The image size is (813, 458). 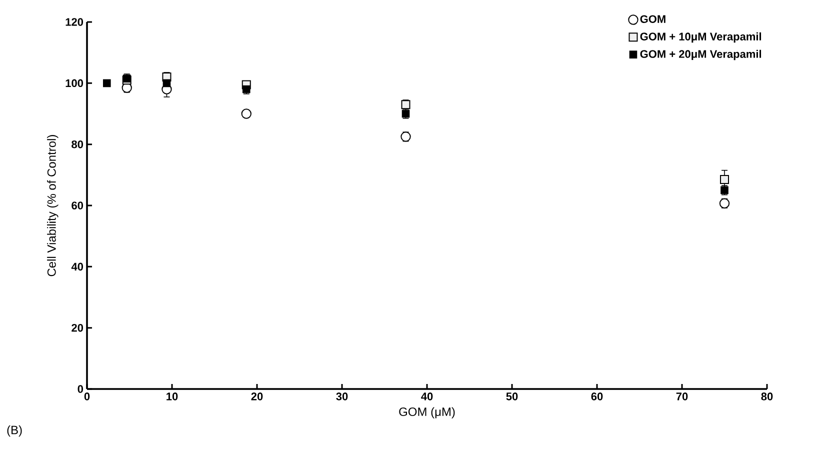 What do you see at coordinates (87, 396) in the screenshot?
I see `x-tick-label: 0` at bounding box center [87, 396].